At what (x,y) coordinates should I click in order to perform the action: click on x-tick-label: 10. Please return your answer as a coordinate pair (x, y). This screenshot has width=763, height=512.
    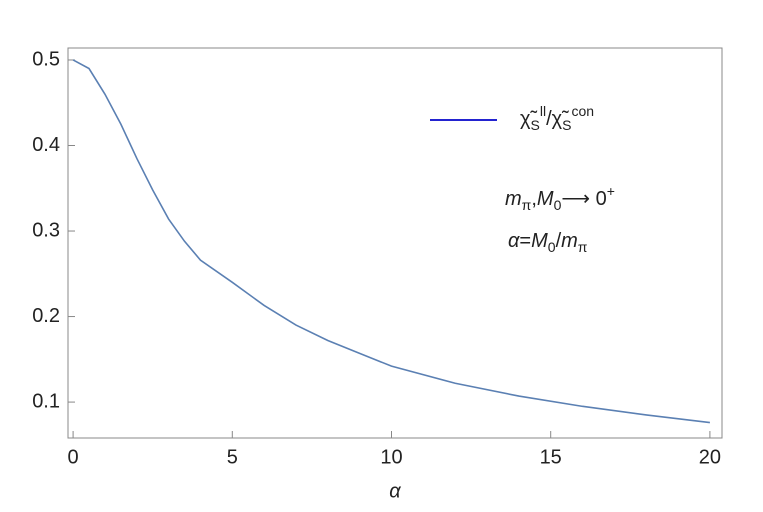
    Looking at the image, I should click on (391, 457).